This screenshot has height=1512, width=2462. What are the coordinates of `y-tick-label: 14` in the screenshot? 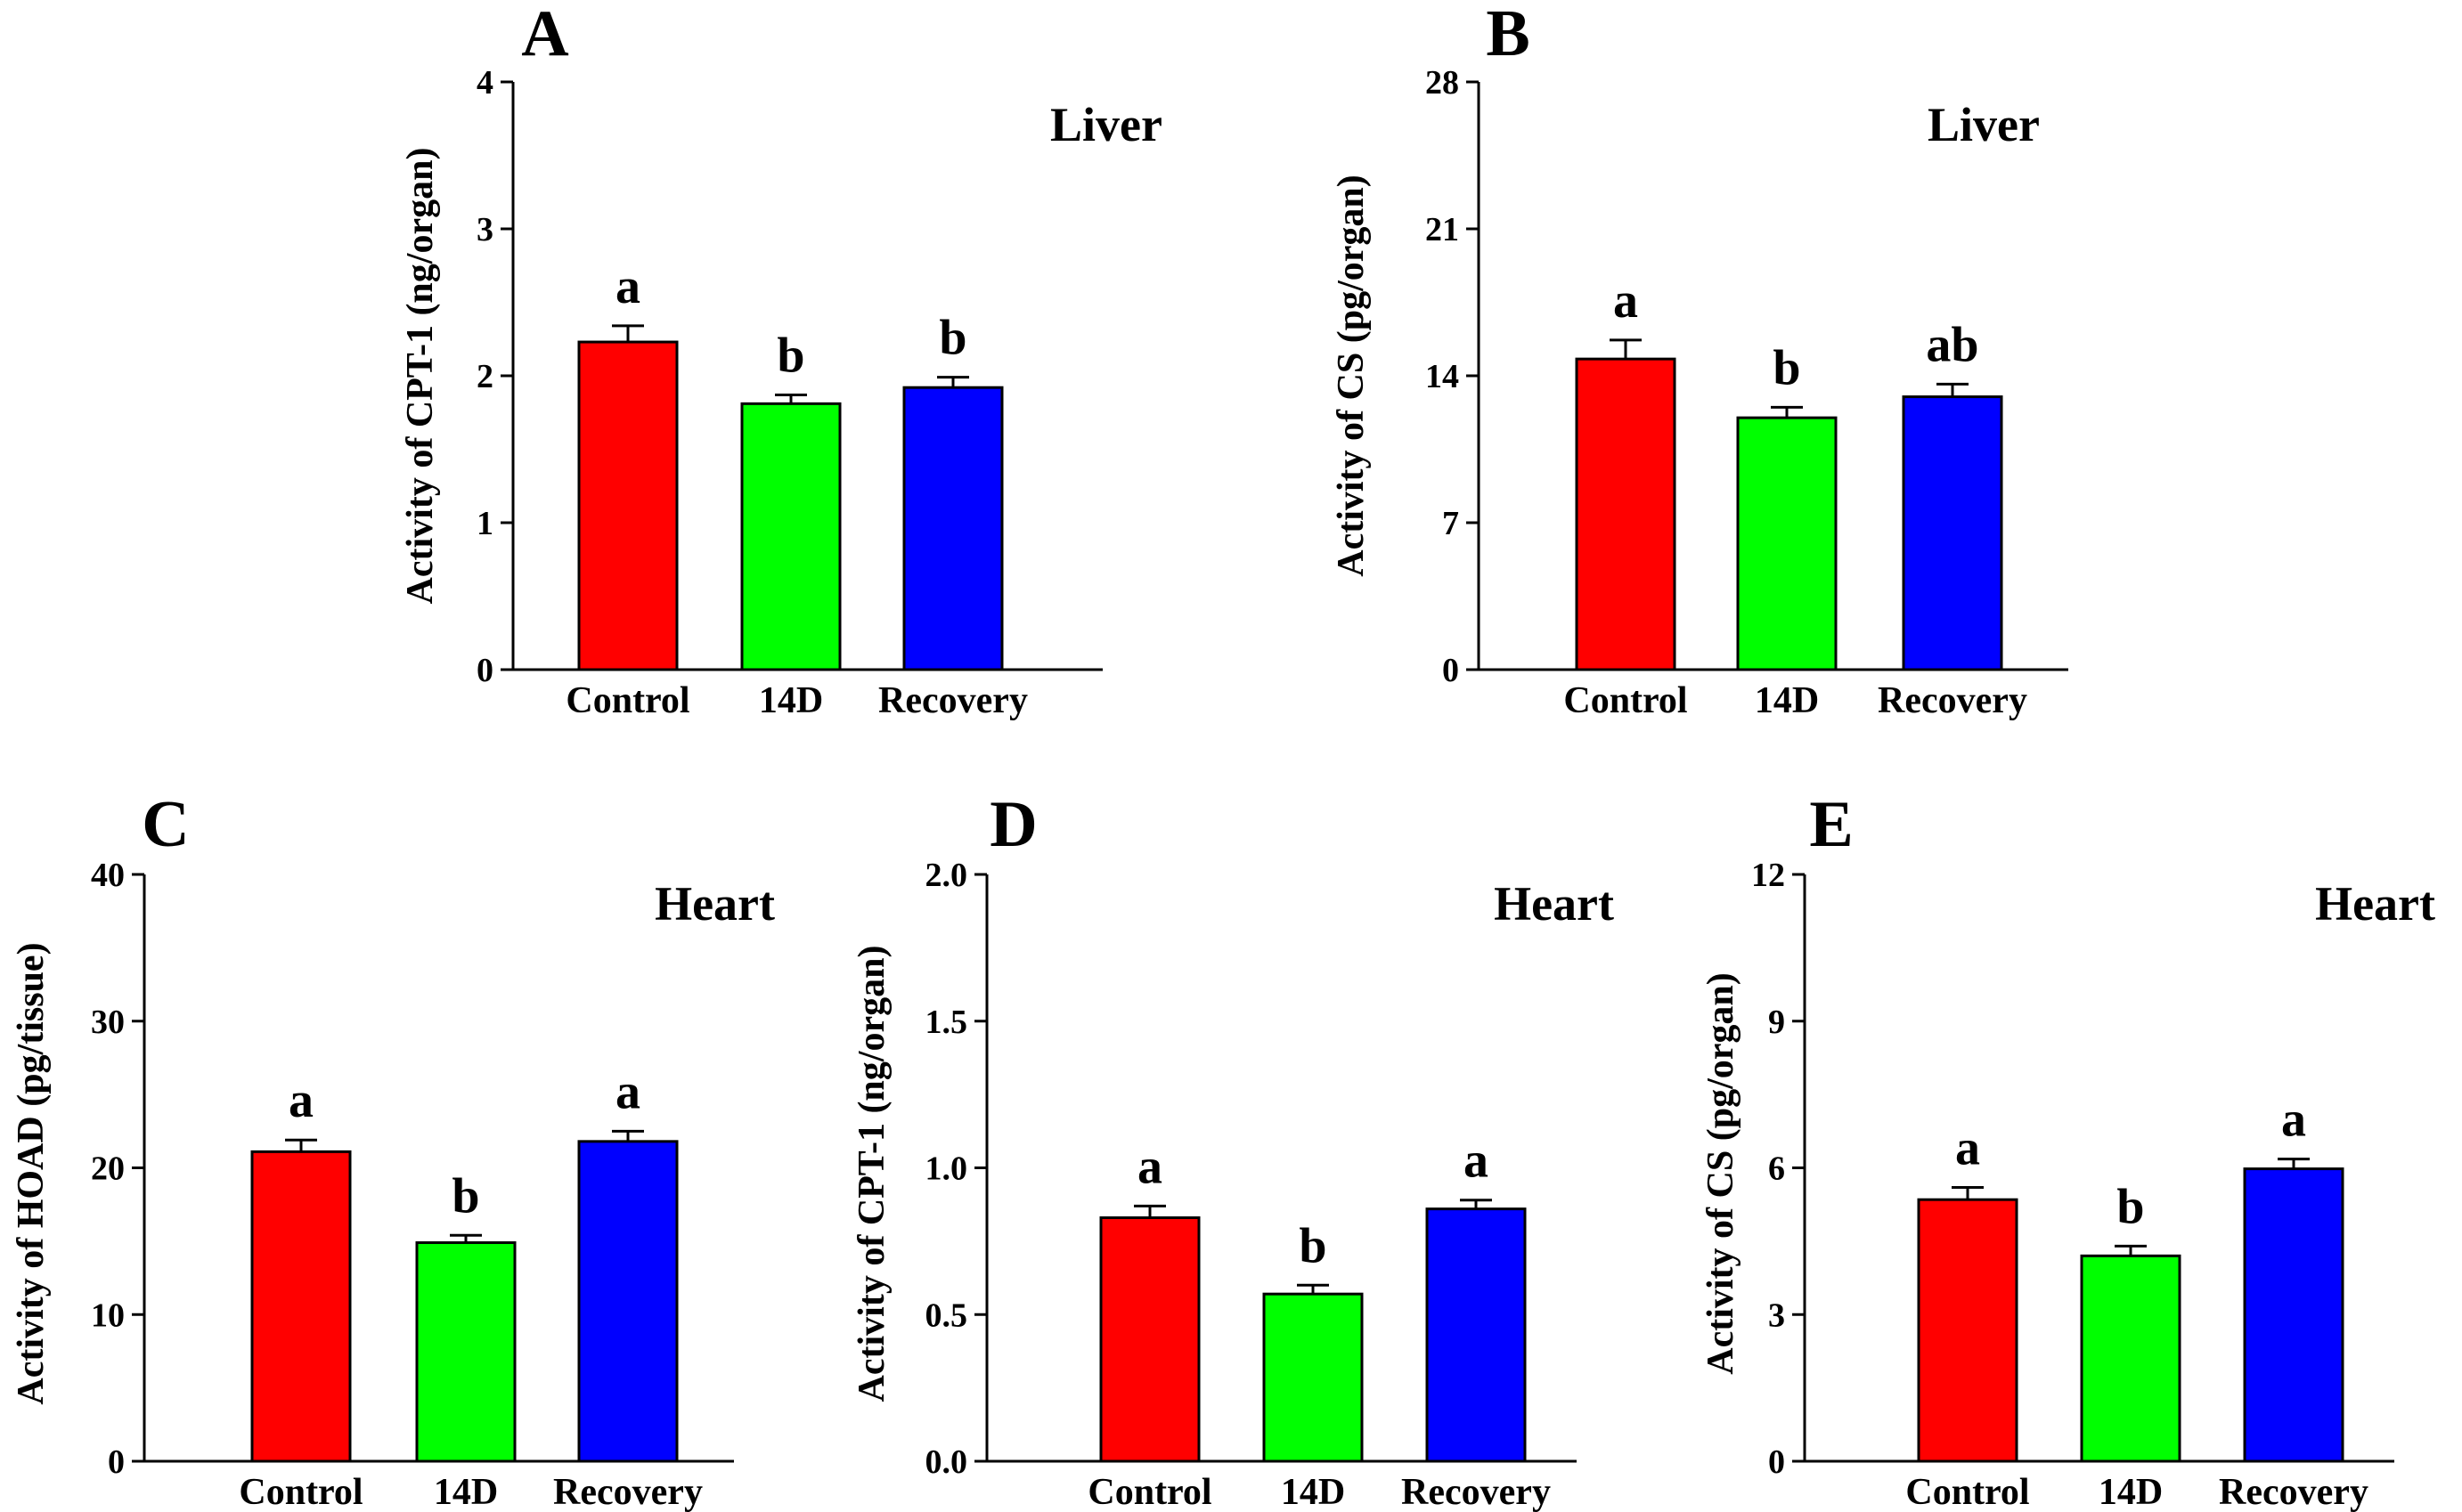 It's located at (1442, 376).